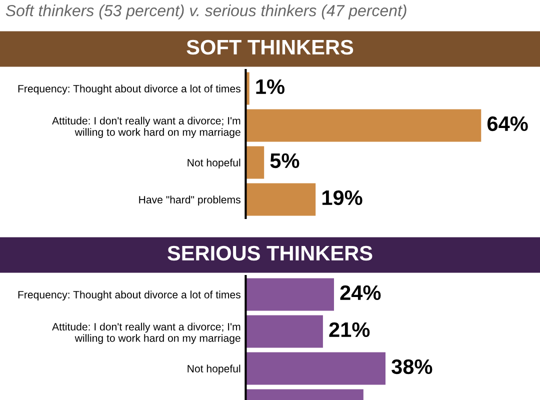 The height and width of the screenshot is (400, 540). Describe the element at coordinates (270, 47) in the screenshot. I see `chart-title: SOFT THINKERS` at that location.